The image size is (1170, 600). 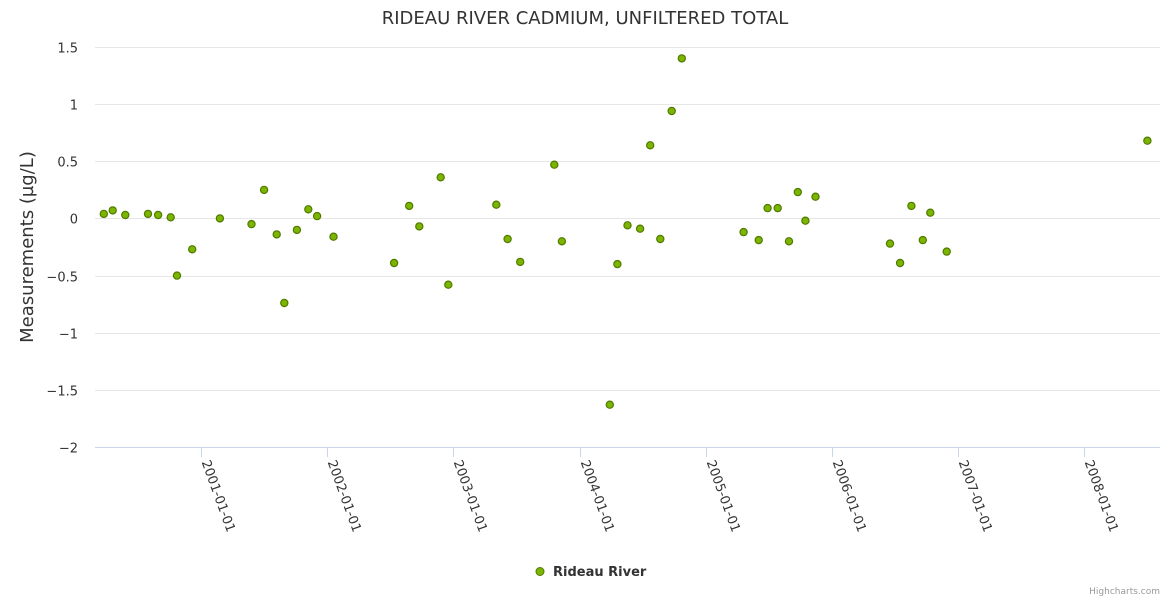 What do you see at coordinates (975, 496) in the screenshot?
I see `x-tick-label: 2007-01-01` at bounding box center [975, 496].